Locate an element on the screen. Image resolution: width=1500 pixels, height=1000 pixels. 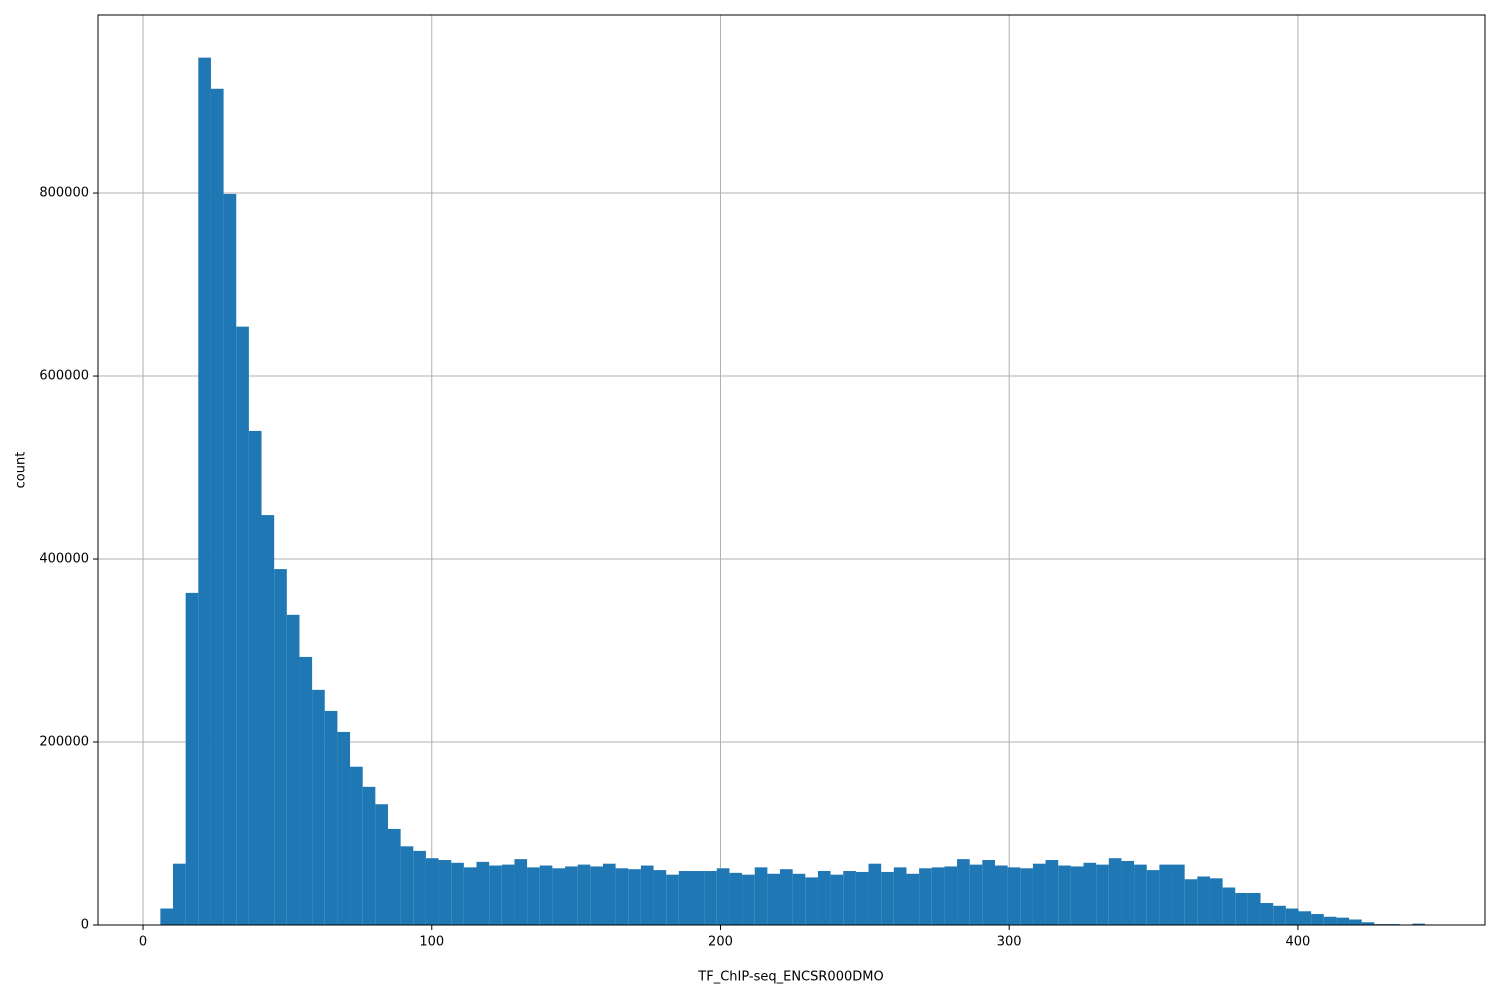
y-tick-label: 0 is located at coordinates (85, 925).